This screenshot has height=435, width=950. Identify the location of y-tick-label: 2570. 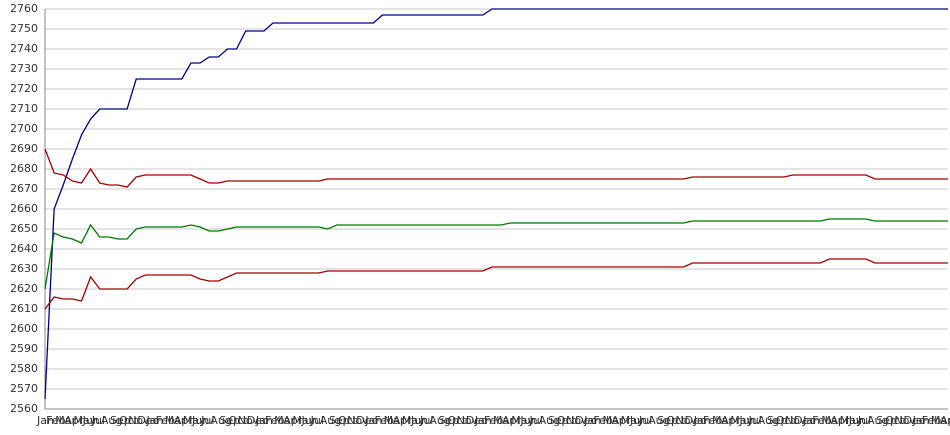
(24, 388).